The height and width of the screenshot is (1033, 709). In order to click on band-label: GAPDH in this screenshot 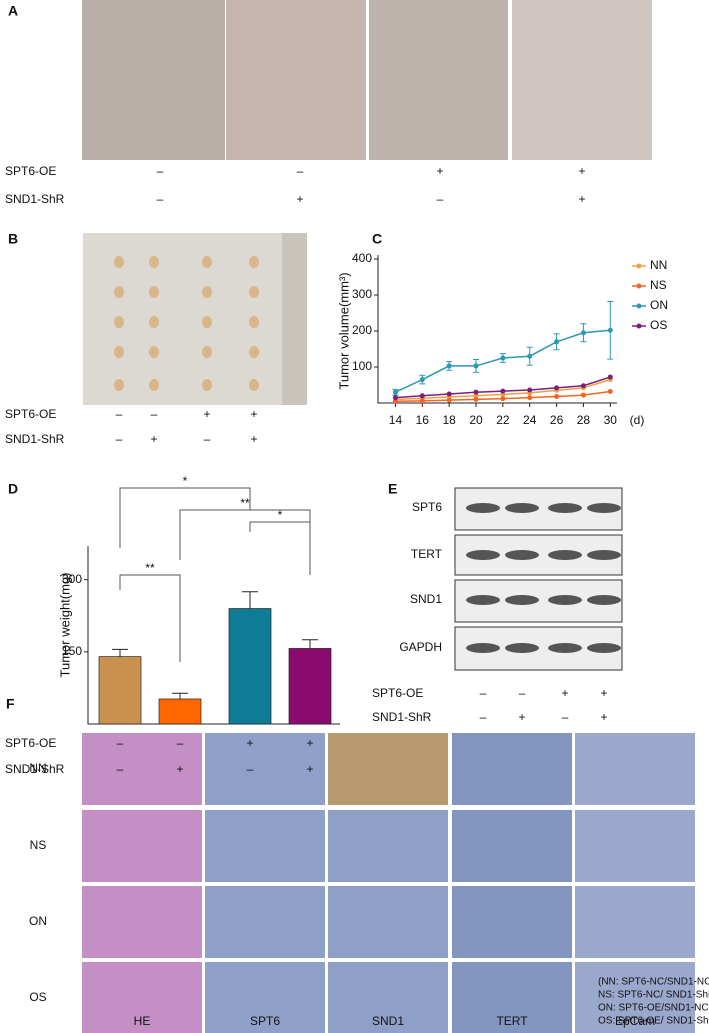, I will do `click(420, 647)`.